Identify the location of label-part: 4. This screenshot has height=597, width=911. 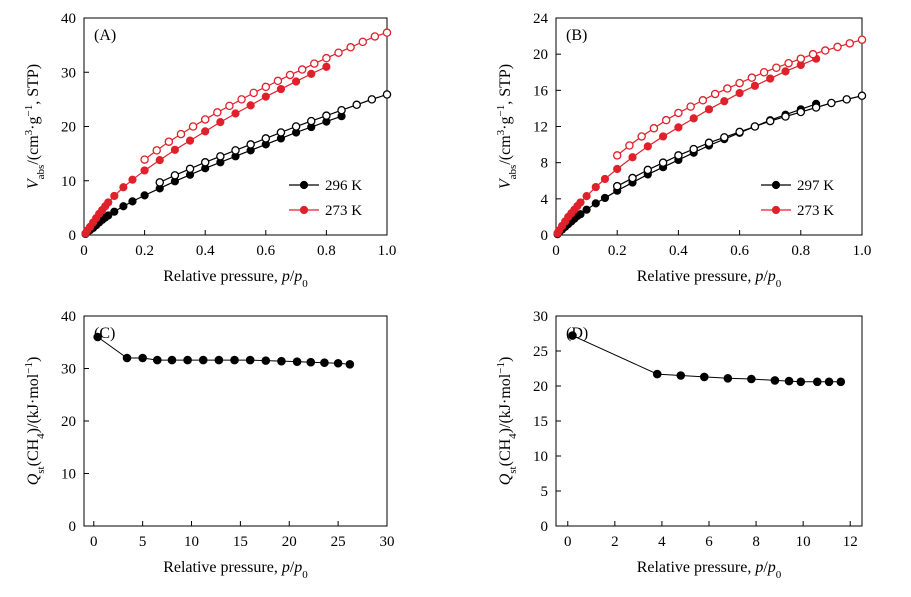
(41, 436).